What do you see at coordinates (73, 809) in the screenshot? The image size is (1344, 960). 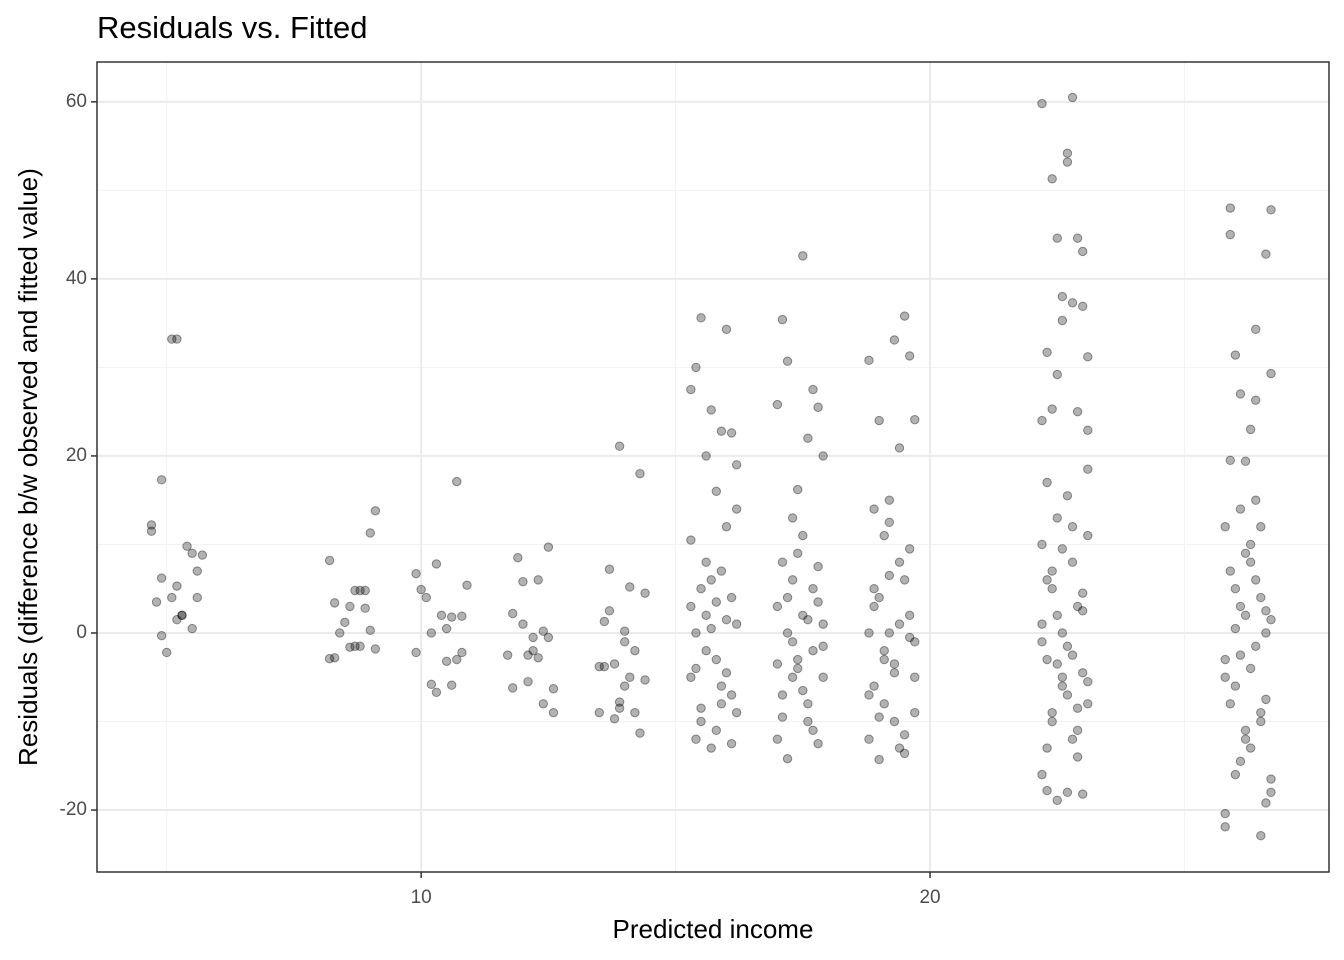 I see `y-tick-label: -20` at bounding box center [73, 809].